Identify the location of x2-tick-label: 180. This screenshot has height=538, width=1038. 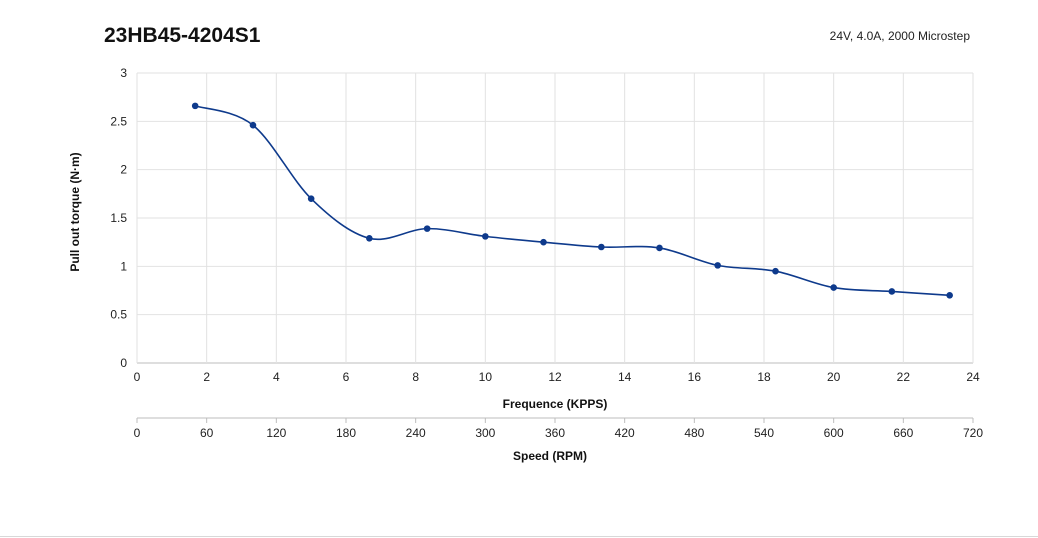
(346, 433).